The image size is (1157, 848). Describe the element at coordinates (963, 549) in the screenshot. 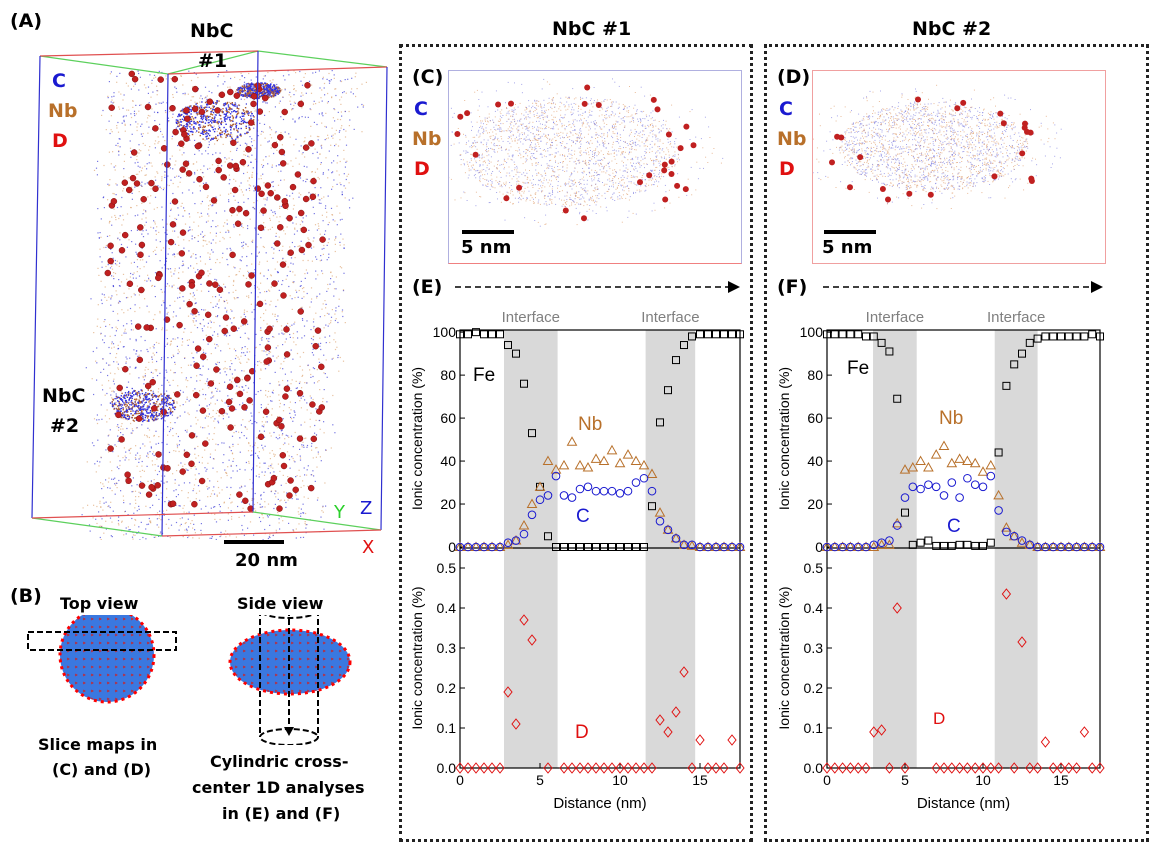

I see `plot-frame` at that location.